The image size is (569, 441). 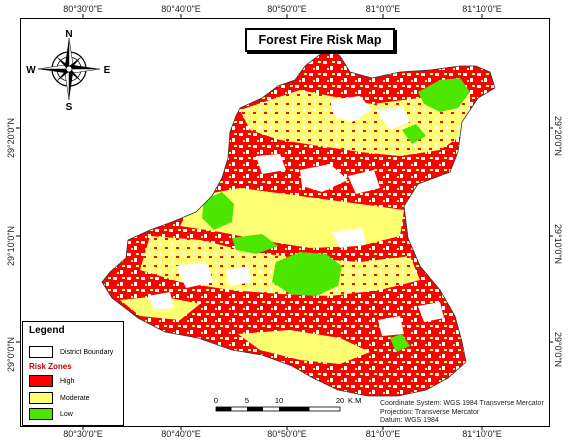 What do you see at coordinates (287, 404) in the screenshot?
I see `scale-bar: 0 5 10 20 K.M` at bounding box center [287, 404].